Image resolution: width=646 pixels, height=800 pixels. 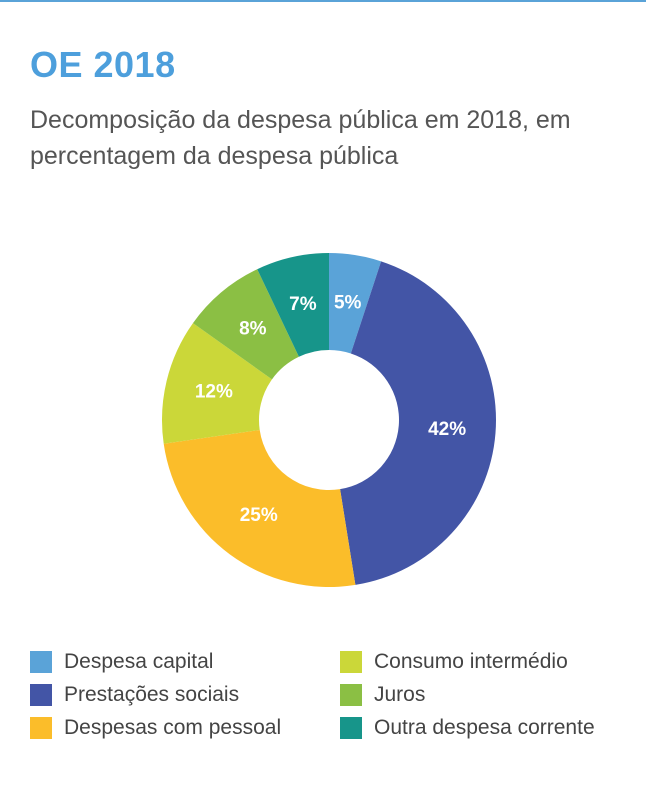 I want to click on slice-label-juros: 8%, so click(x=253, y=329).